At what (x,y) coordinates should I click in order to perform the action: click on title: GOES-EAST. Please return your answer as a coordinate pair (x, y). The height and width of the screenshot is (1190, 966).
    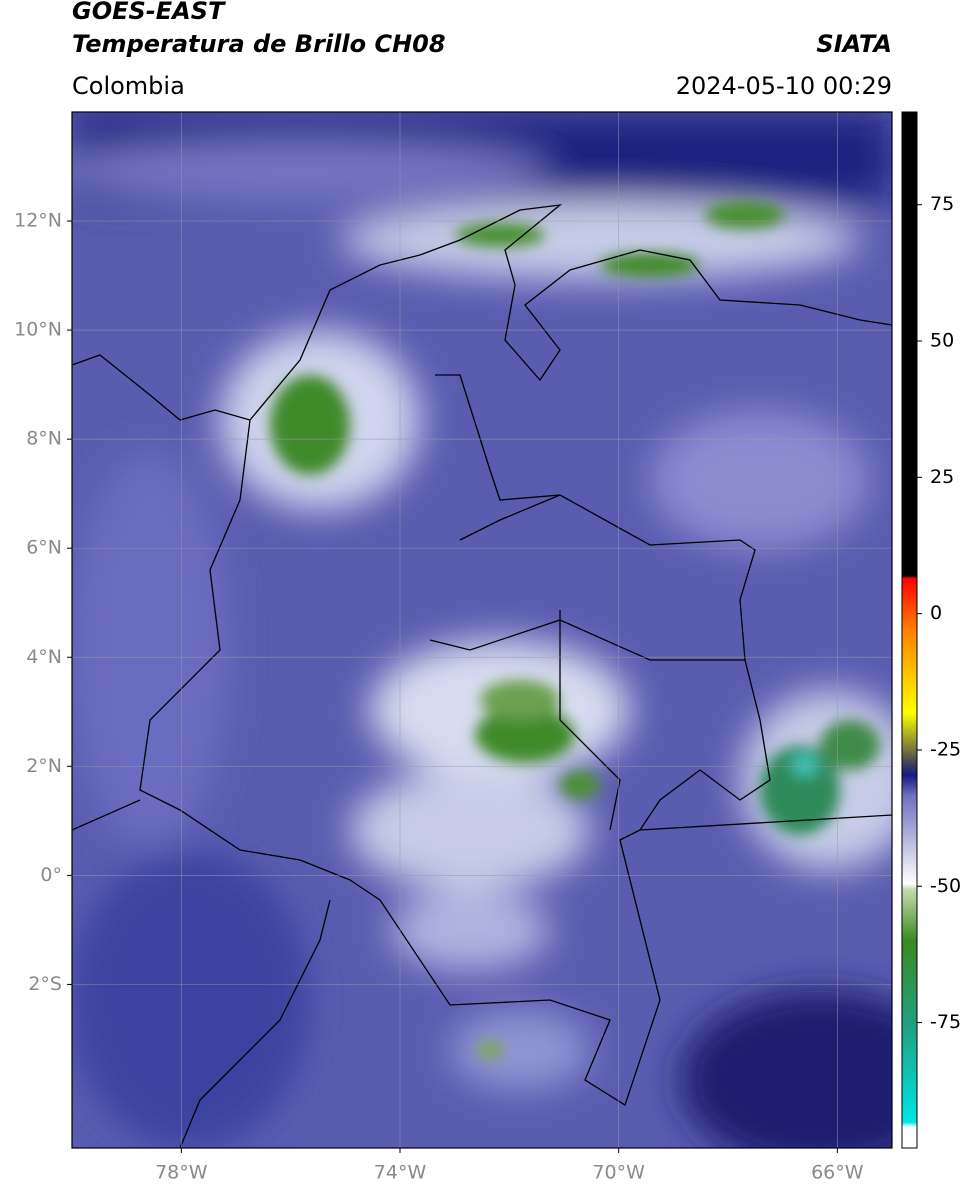
    Looking at the image, I should click on (149, 12).